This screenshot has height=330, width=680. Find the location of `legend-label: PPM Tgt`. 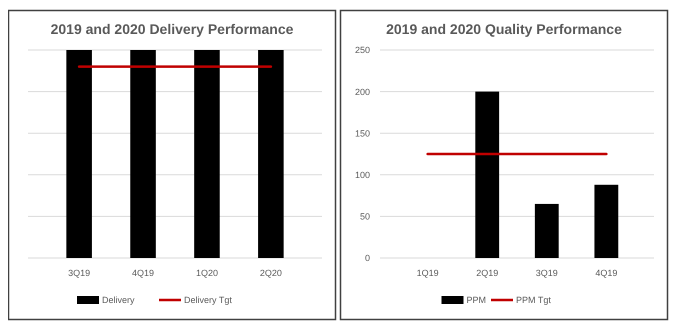

legend-label: PPM Tgt is located at coordinates (534, 300).